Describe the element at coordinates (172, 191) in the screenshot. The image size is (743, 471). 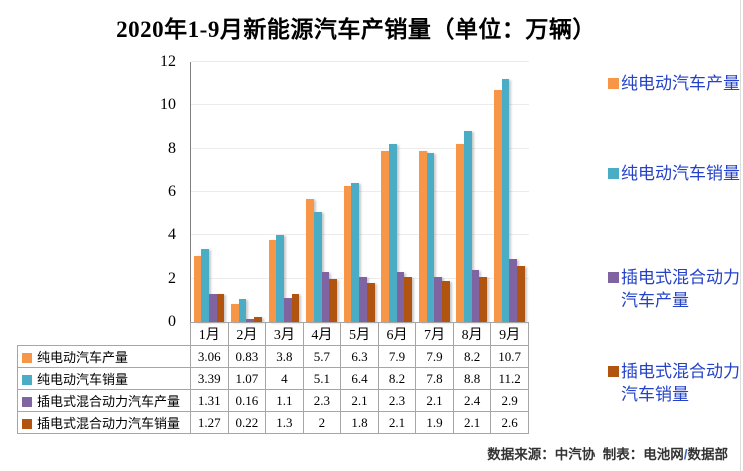
I see `y-tick-label: 6` at that location.